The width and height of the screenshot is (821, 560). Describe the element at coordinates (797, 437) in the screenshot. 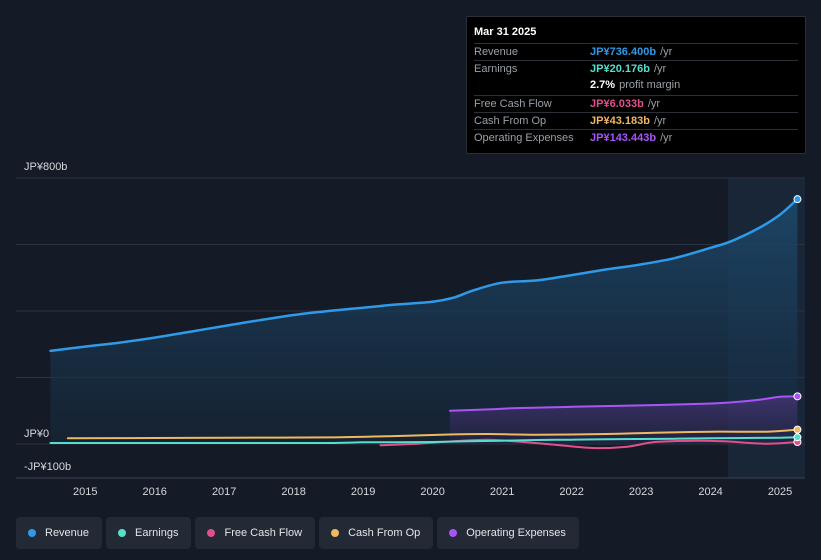

I see `earnings-end-point` at that location.